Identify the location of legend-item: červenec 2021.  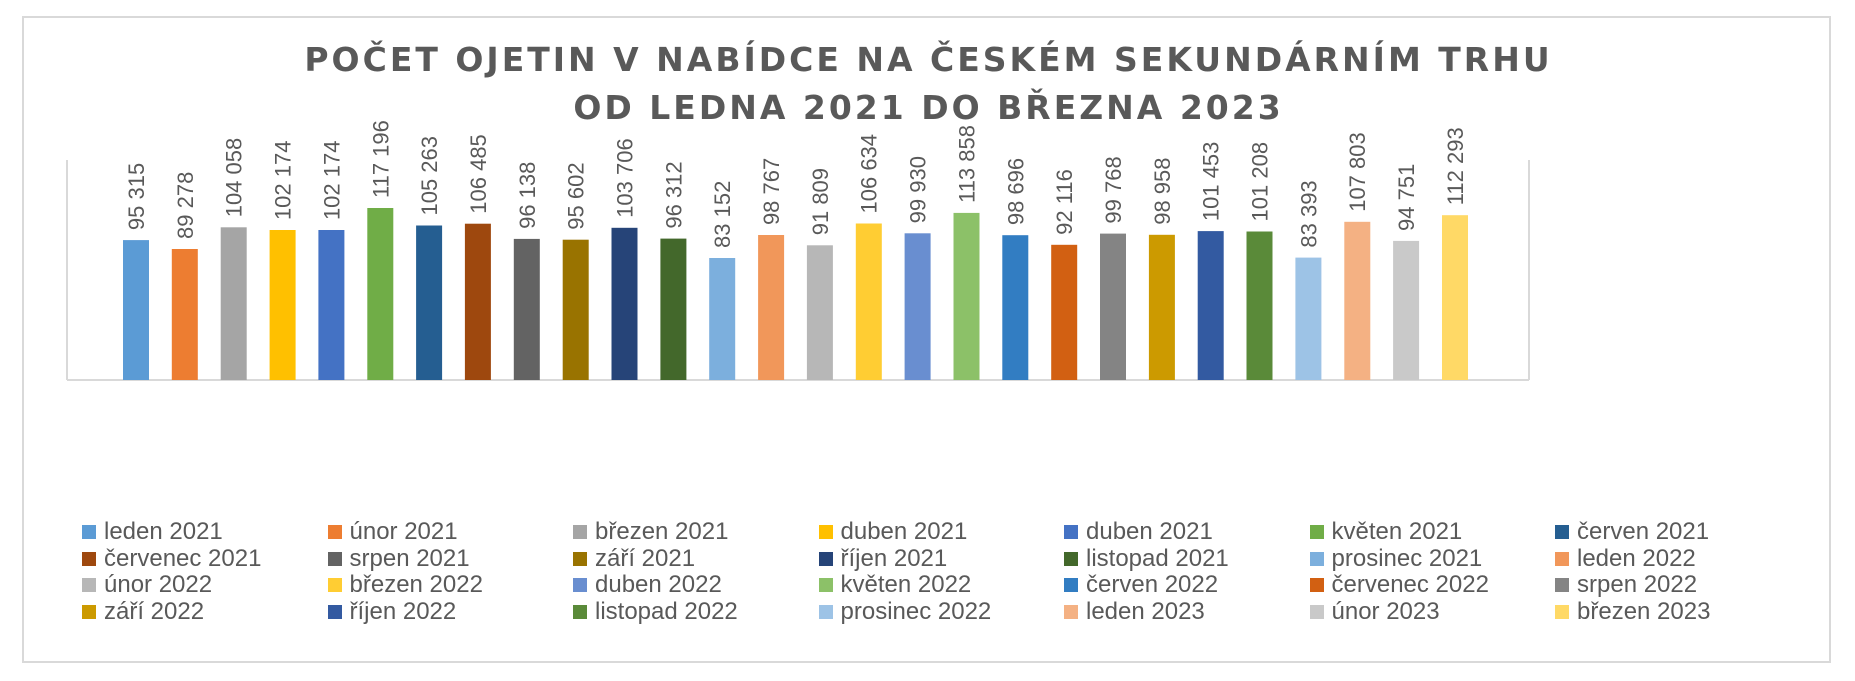
(171, 559).